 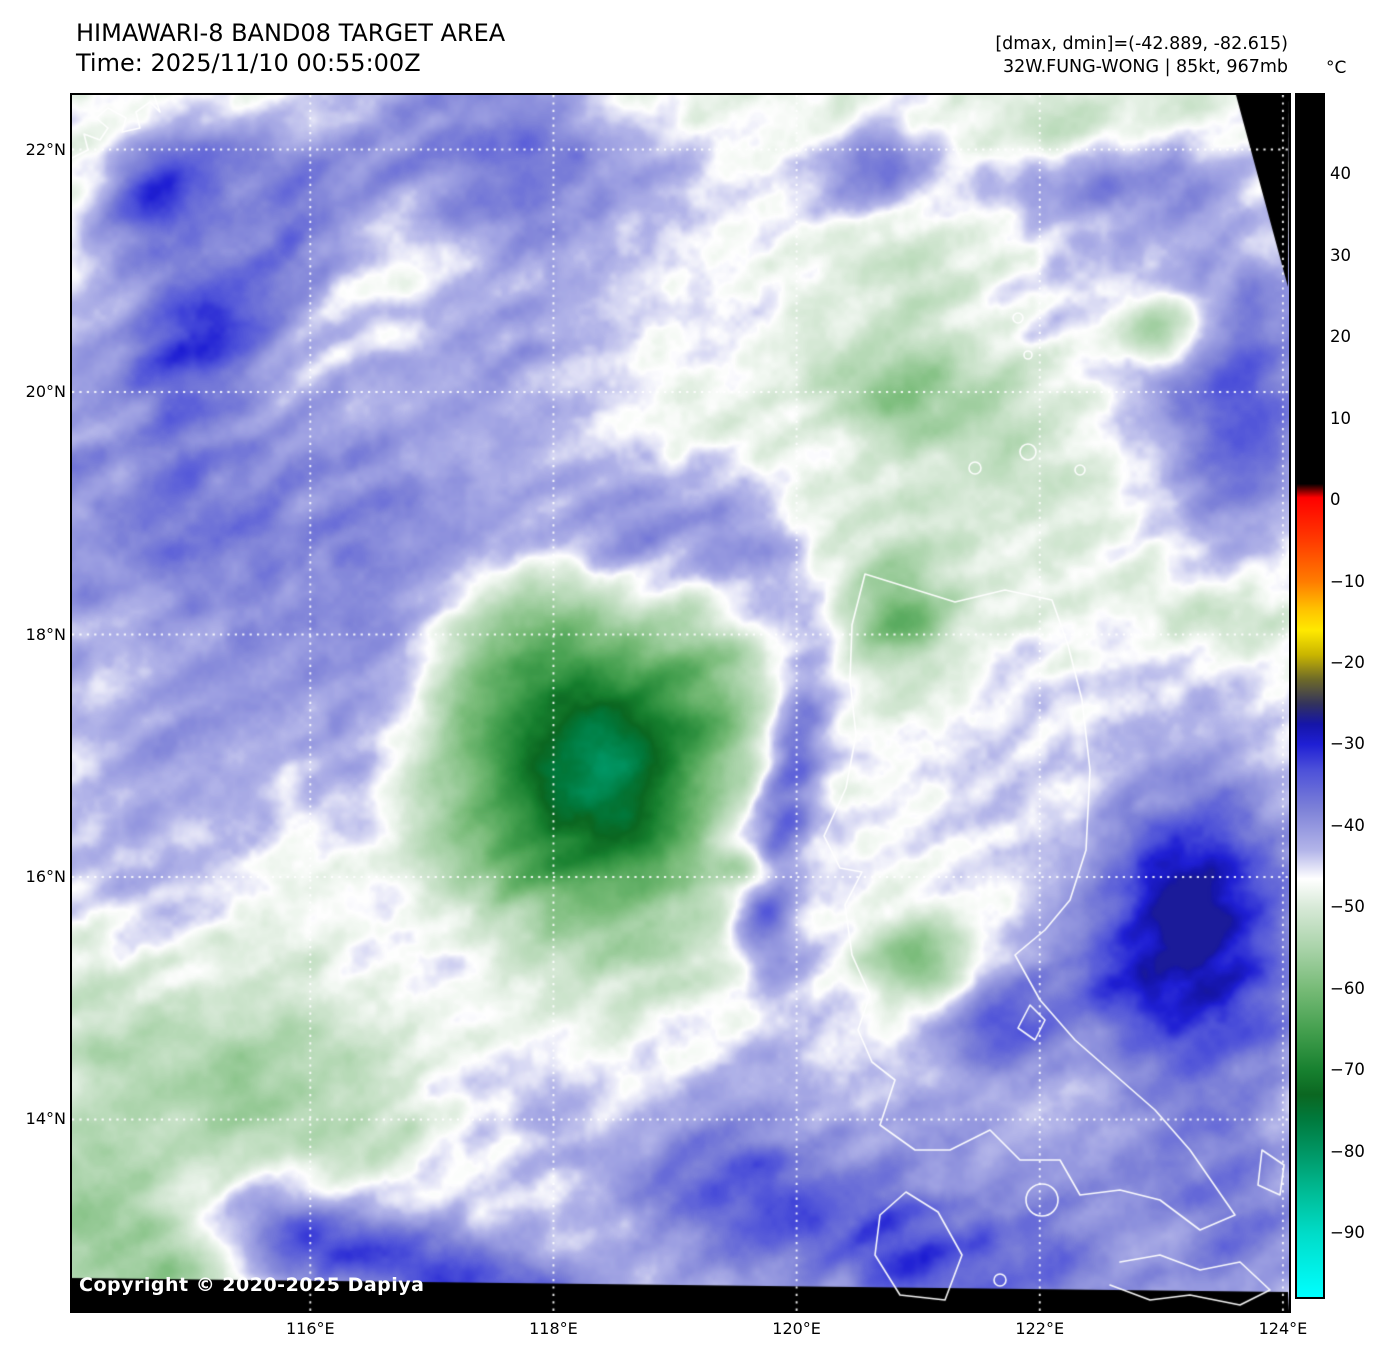 What do you see at coordinates (1335, 499) in the screenshot?
I see `colorbar-tick-label: 0` at bounding box center [1335, 499].